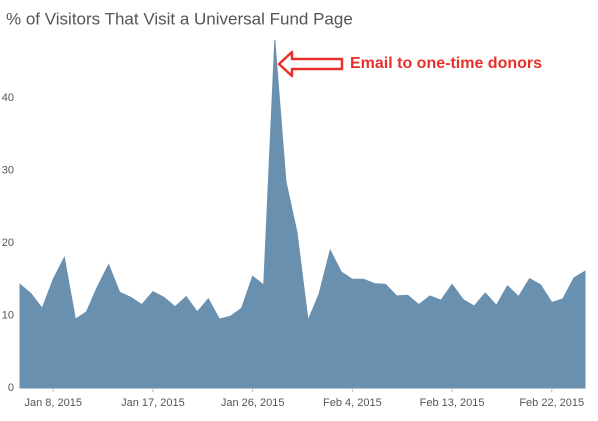 Image resolution: width=598 pixels, height=421 pixels. Describe the element at coordinates (53, 403) in the screenshot. I see `x-tick-label: Jan 8, 2015` at that location.